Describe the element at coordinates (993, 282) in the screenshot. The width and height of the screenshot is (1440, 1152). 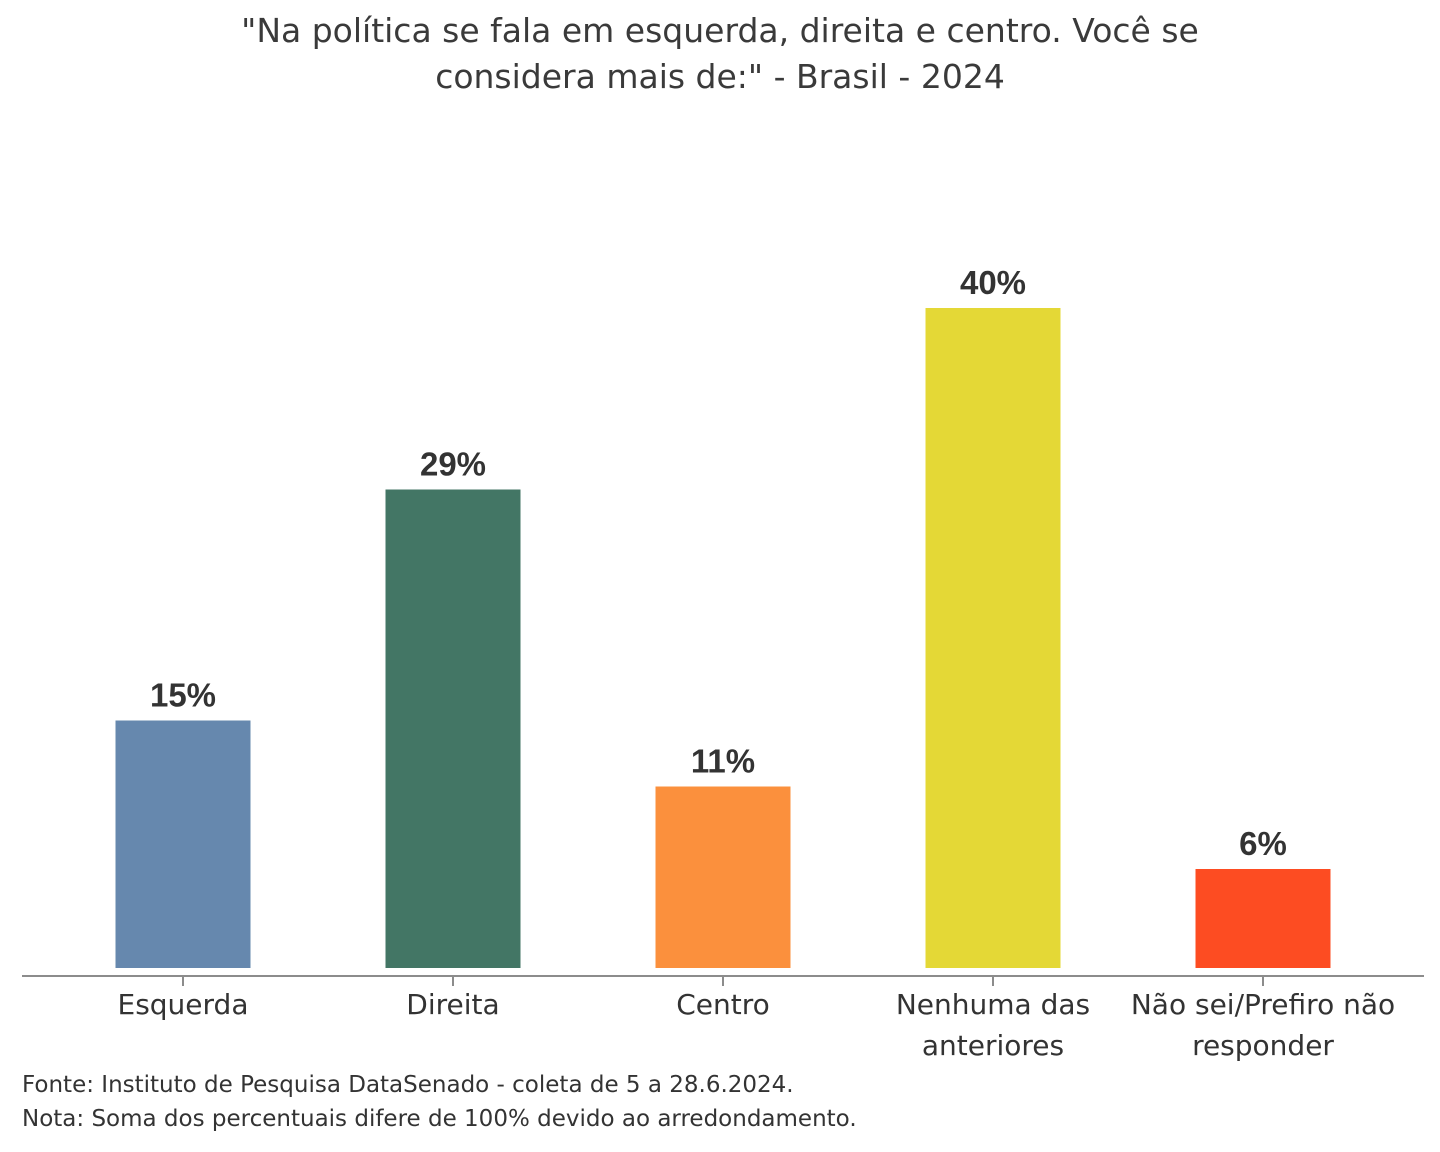
I see `value-label-3: 40%` at that location.